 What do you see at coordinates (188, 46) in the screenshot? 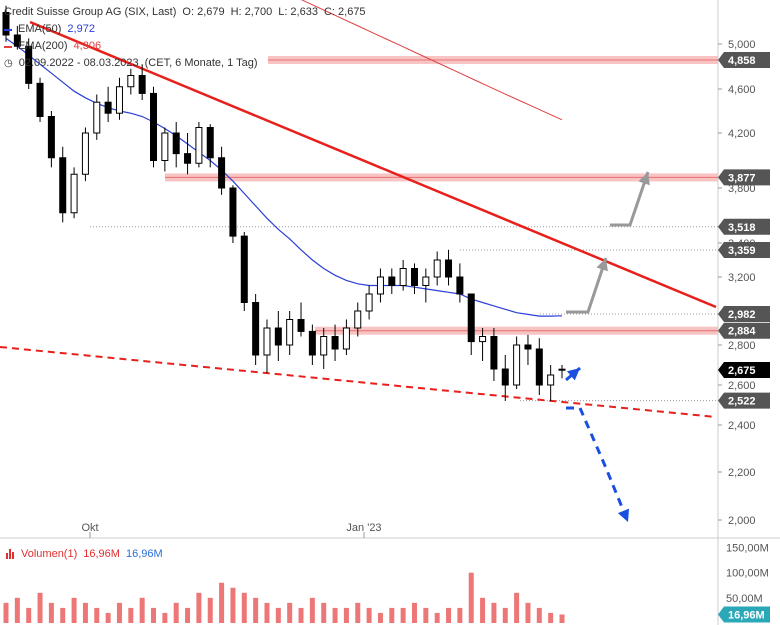
I see `legend-ema200-row: EMA(200) 4,306` at bounding box center [188, 46].